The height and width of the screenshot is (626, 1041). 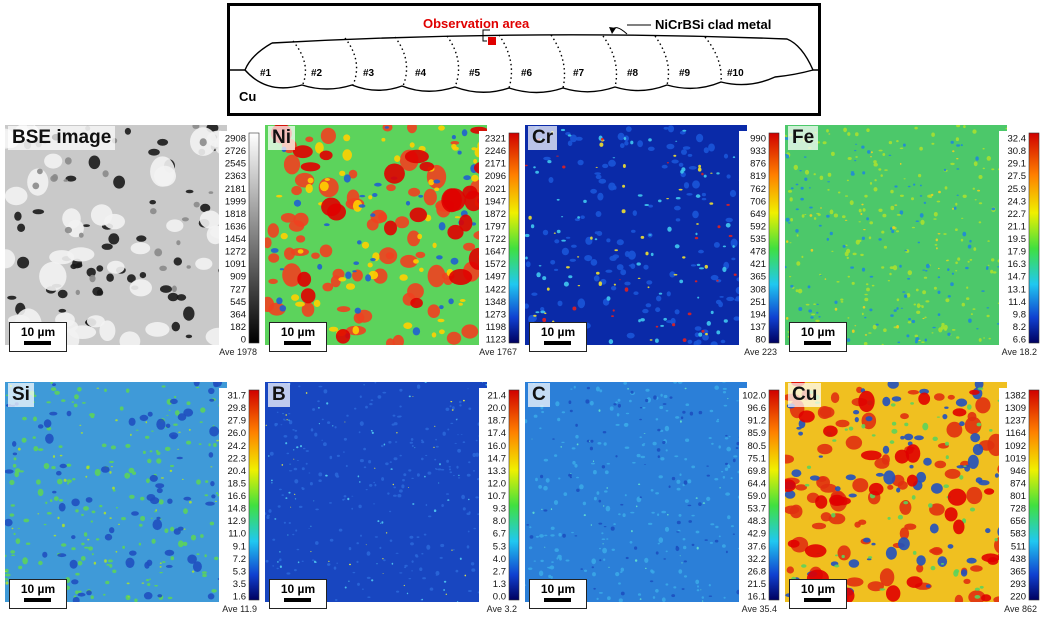 I want to click on color-scale-tick-label: 19.5, so click(x=1017, y=239).